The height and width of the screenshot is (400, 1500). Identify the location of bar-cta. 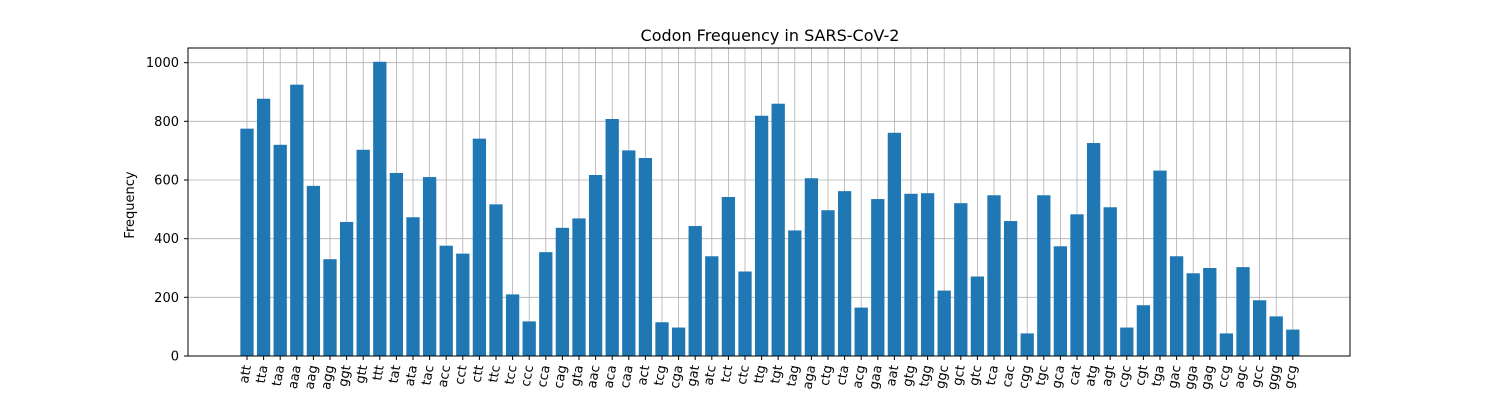
(844, 273).